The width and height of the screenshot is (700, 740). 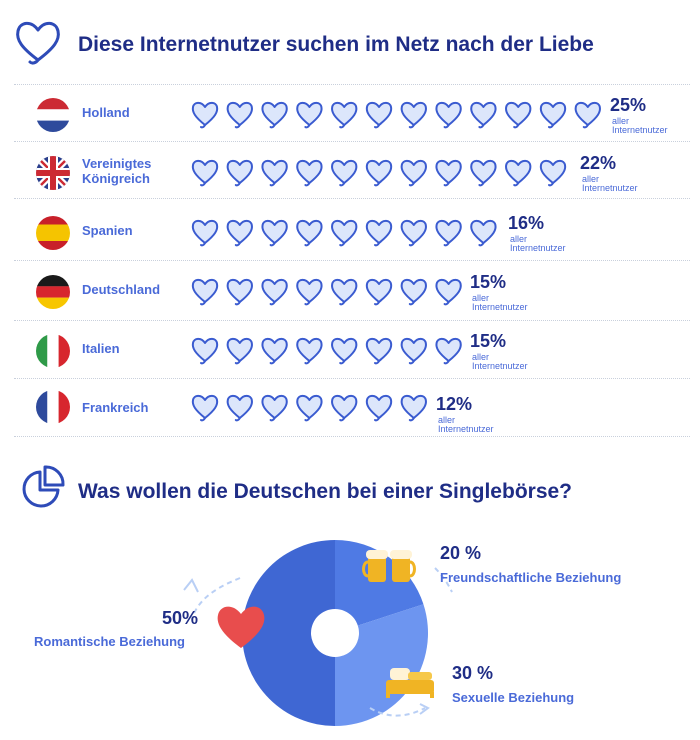 I want to click on country-label: Deutschland, so click(x=121, y=289).